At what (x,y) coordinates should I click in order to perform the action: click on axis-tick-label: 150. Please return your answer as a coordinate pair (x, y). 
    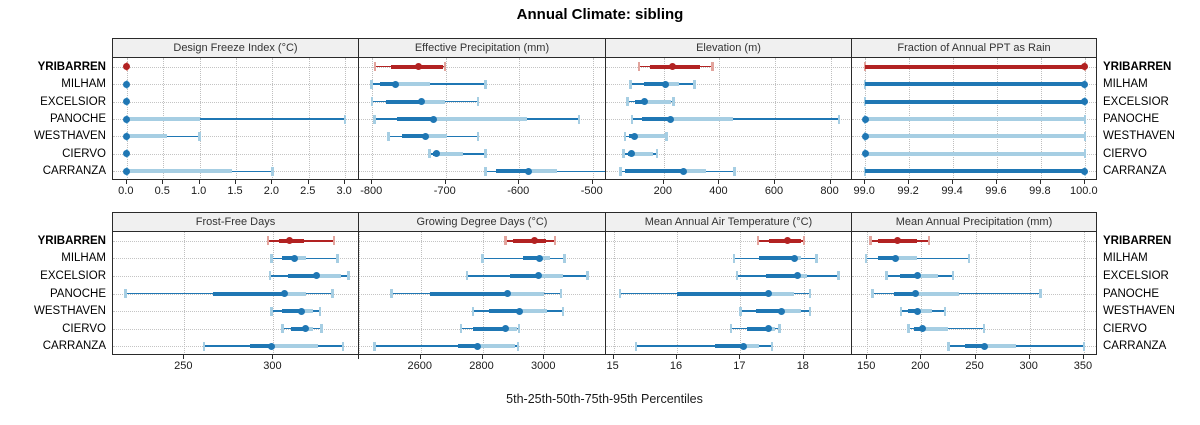
    Looking at the image, I should click on (866, 366).